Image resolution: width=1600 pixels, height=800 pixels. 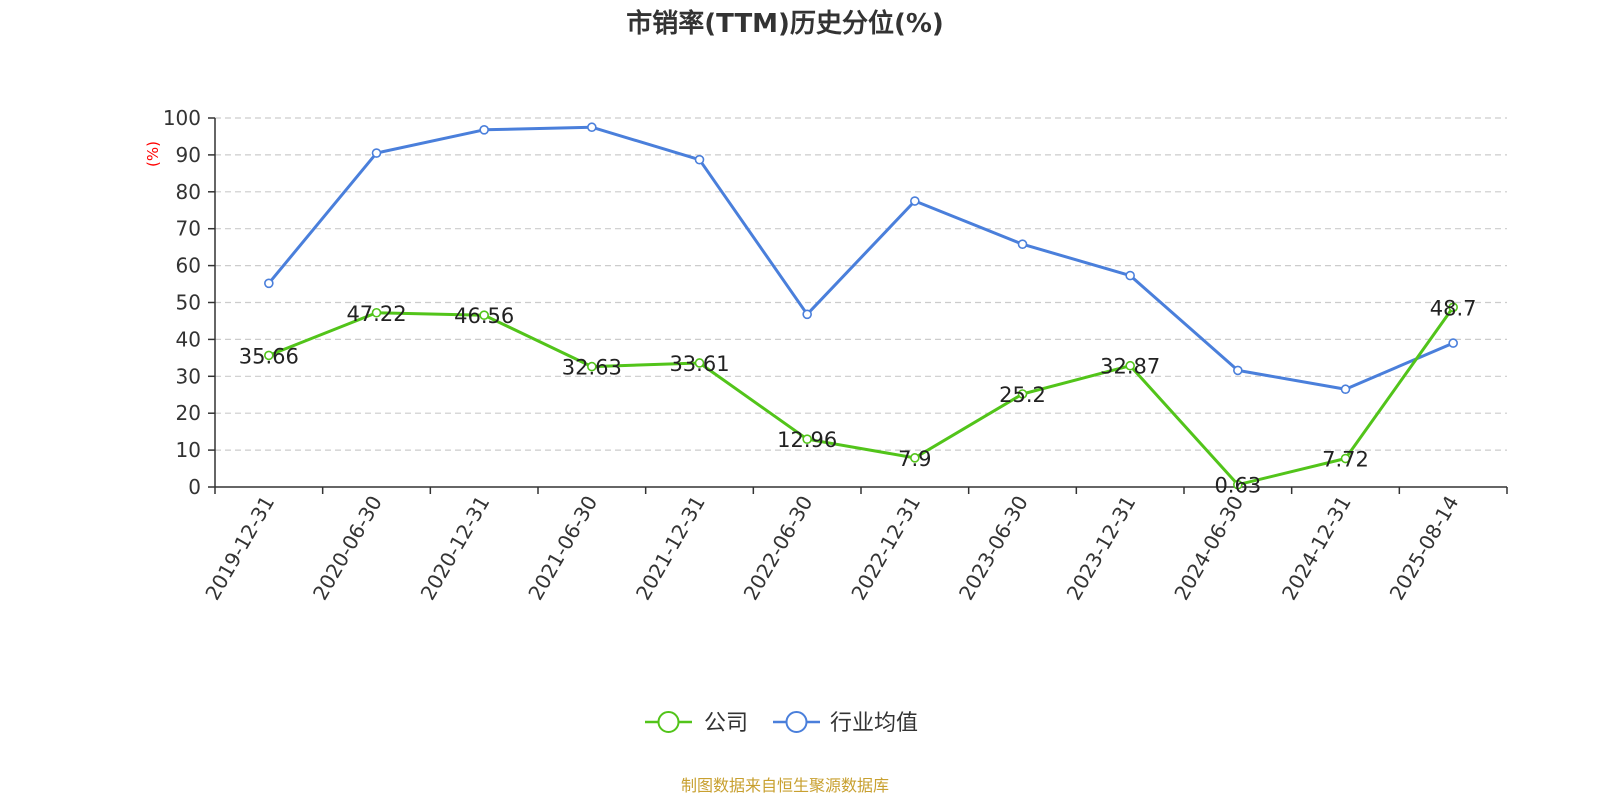 What do you see at coordinates (778, 548) in the screenshot?
I see `x-tick-label: 2022-06-30` at bounding box center [778, 548].